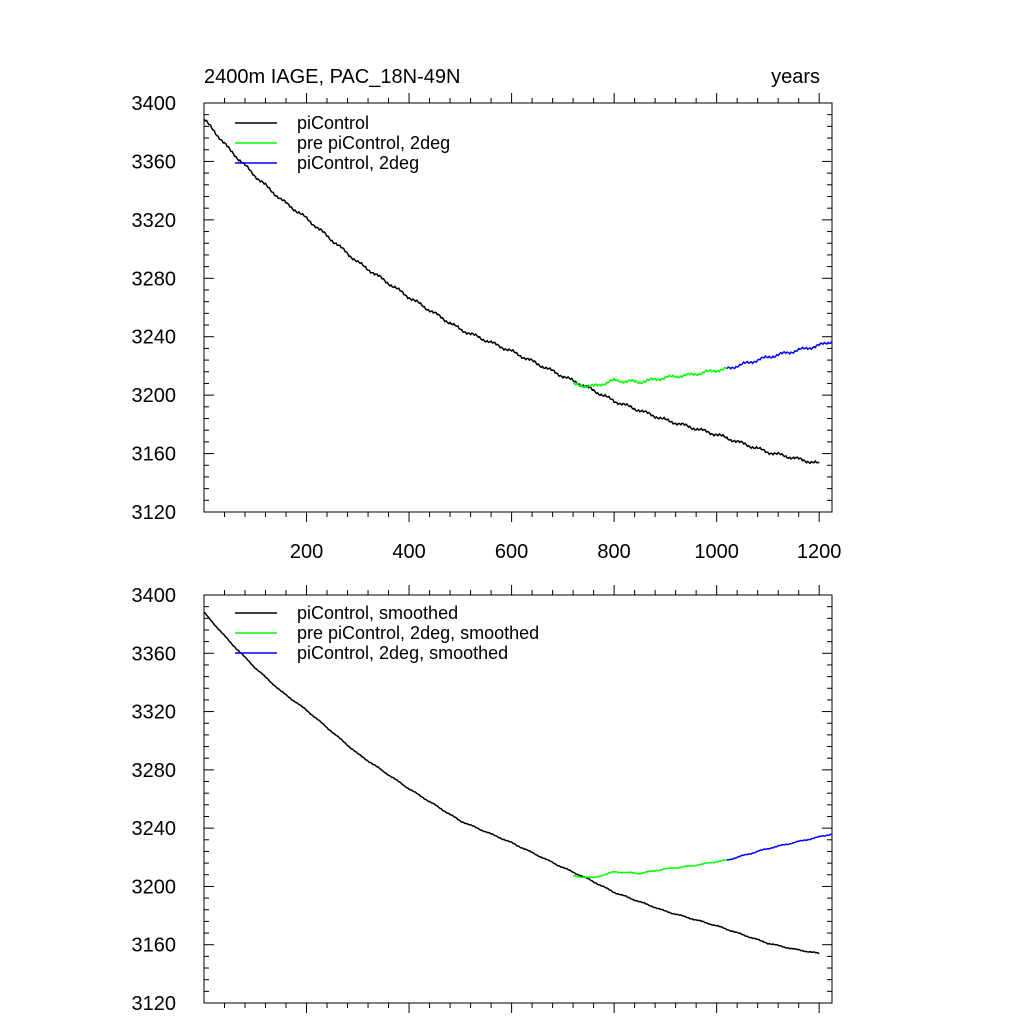  I want to click on bottom-y-tick-label: 3200, so click(154, 887).